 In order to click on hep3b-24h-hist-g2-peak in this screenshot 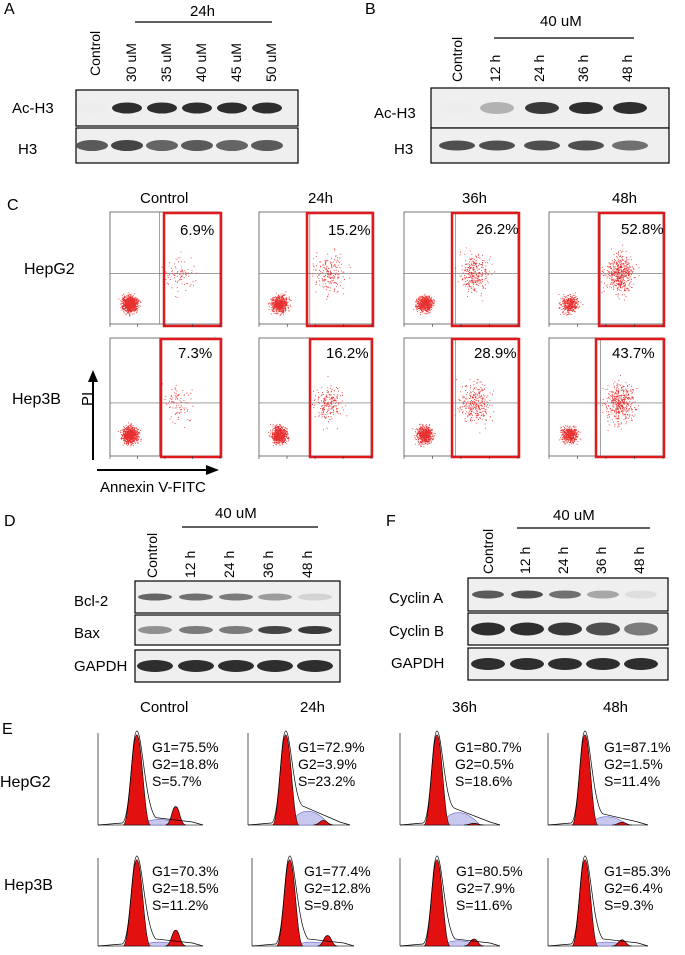, I will do `click(327, 941)`.